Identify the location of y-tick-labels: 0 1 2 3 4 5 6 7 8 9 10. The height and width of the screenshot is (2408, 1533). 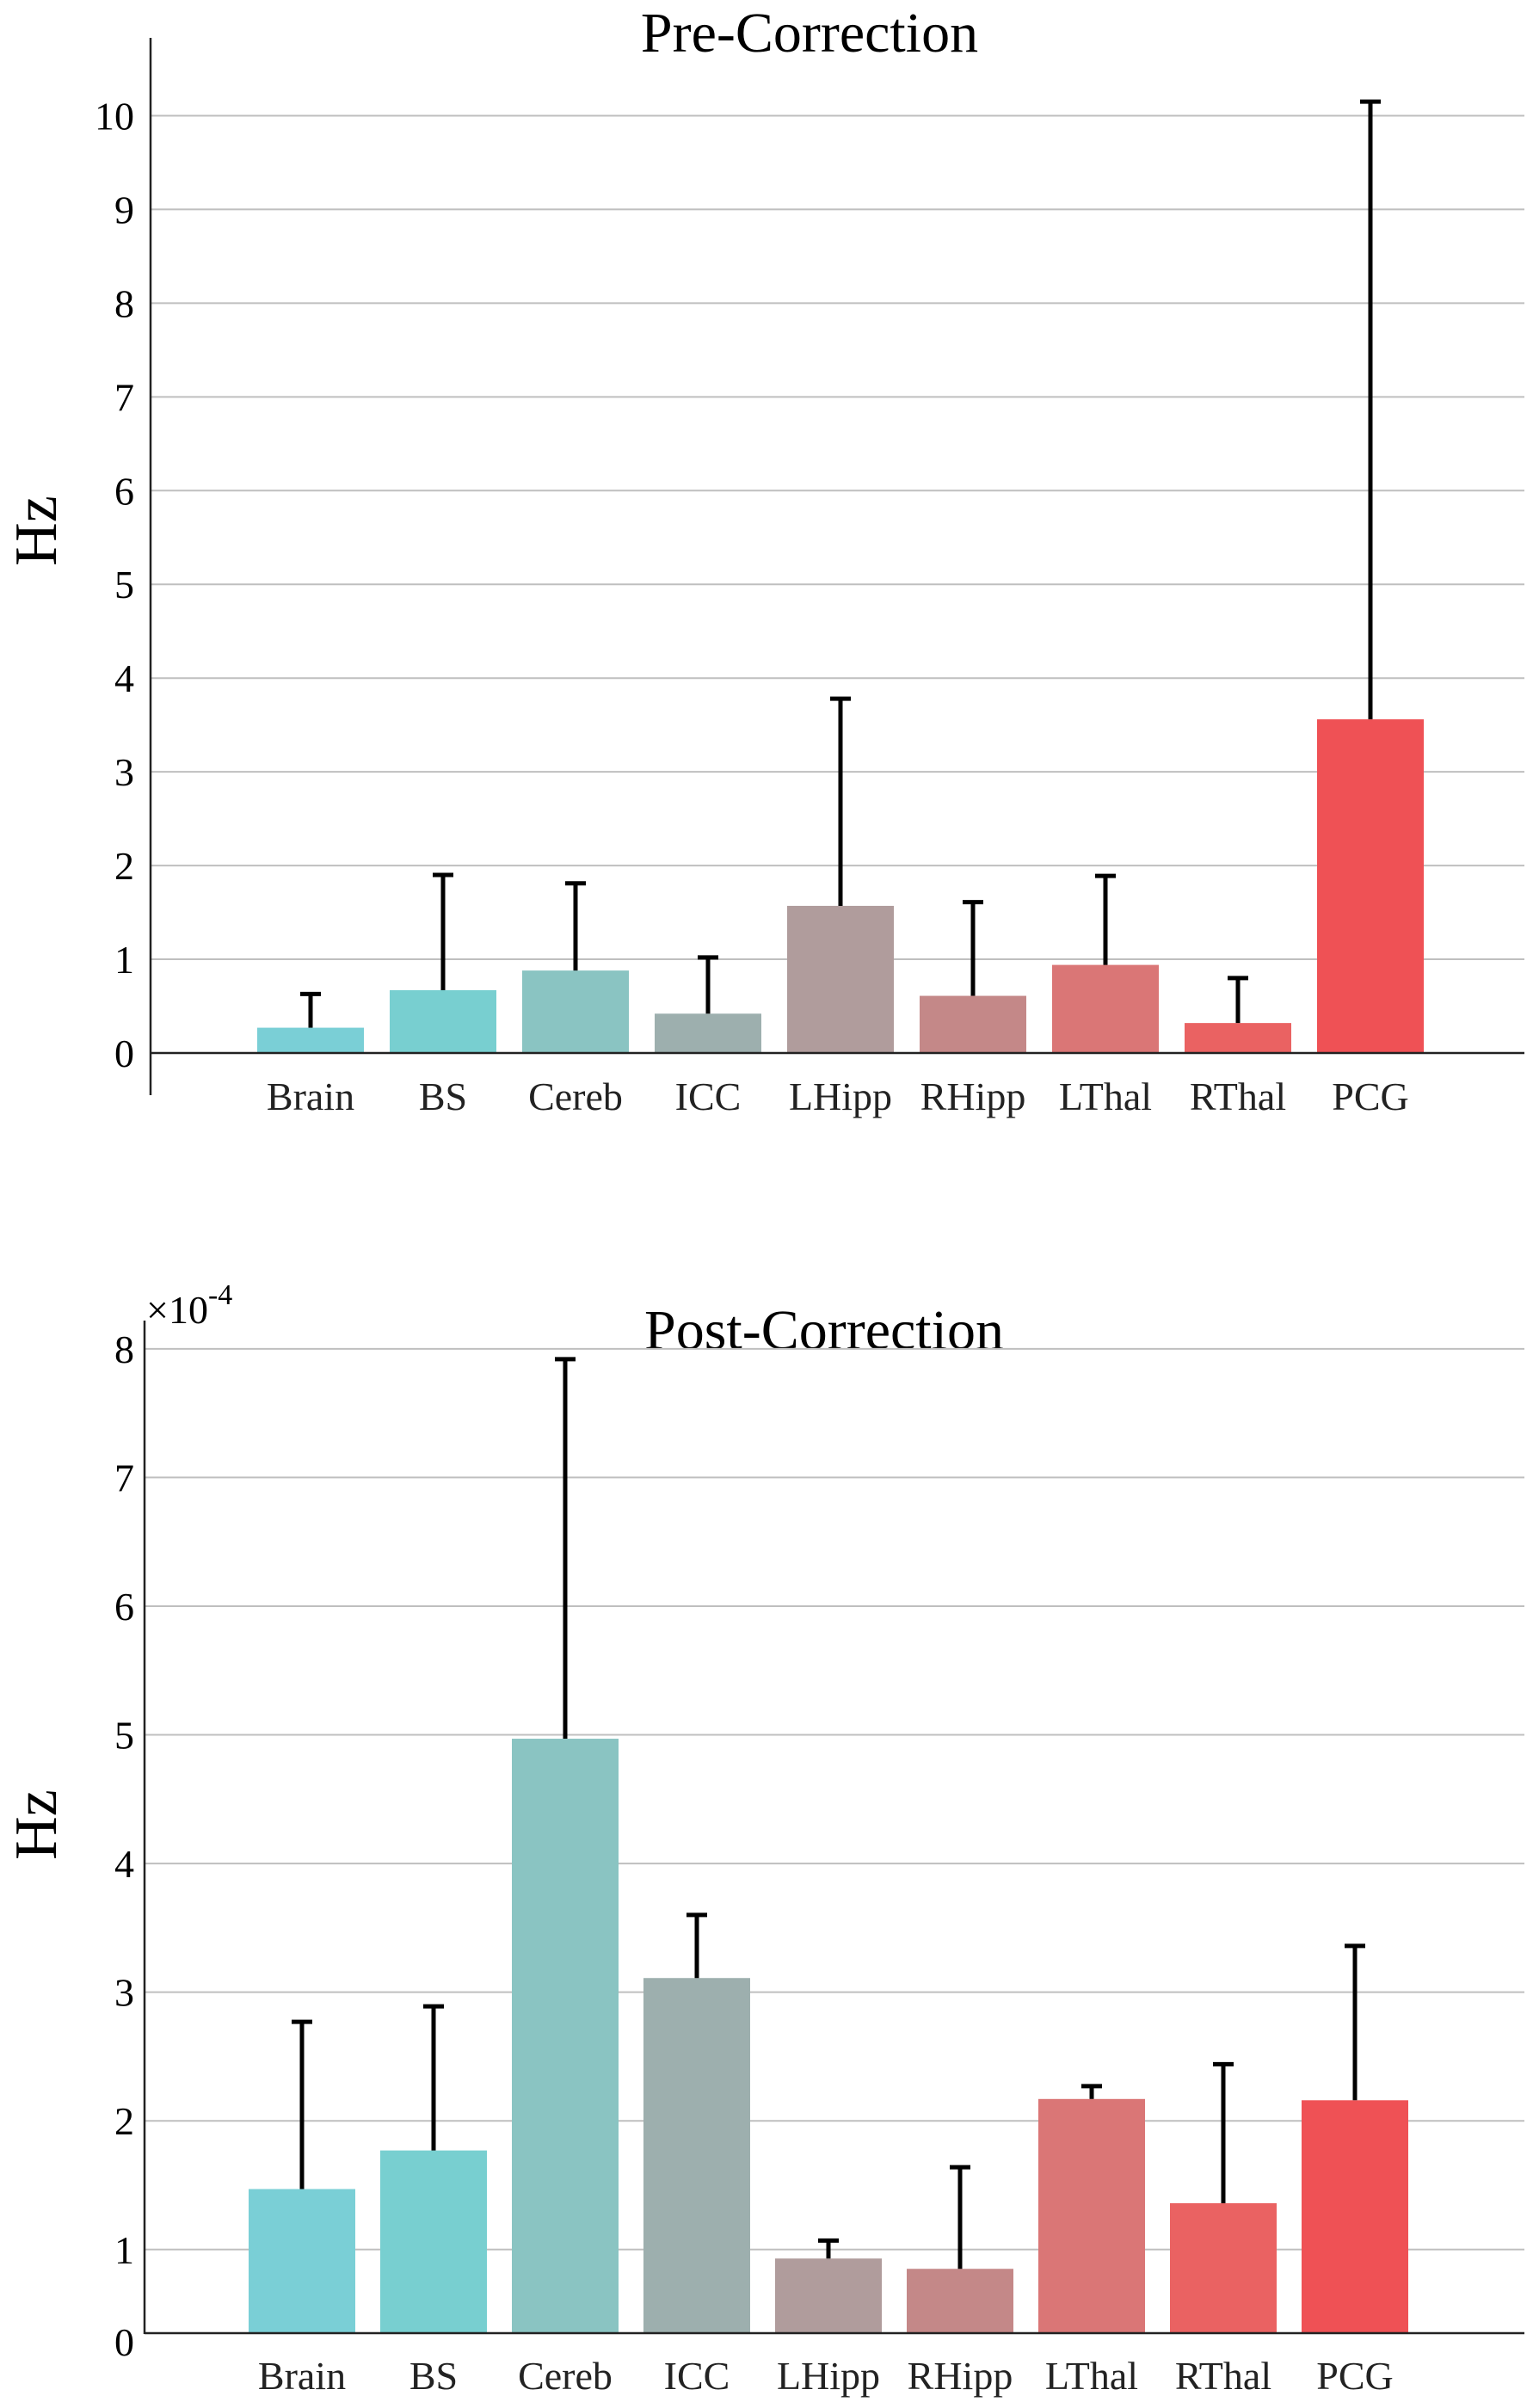
(114, 584).